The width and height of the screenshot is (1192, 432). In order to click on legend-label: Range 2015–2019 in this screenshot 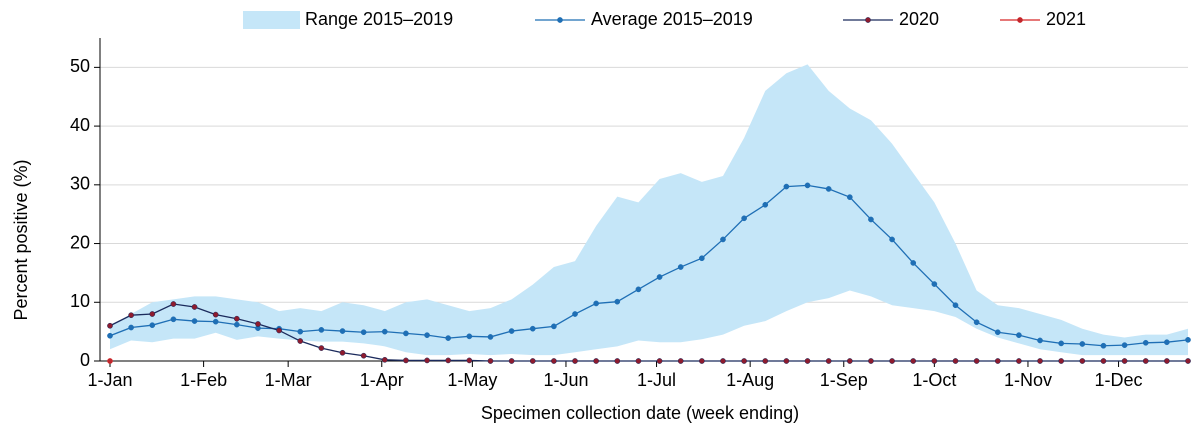, I will do `click(379, 19)`.